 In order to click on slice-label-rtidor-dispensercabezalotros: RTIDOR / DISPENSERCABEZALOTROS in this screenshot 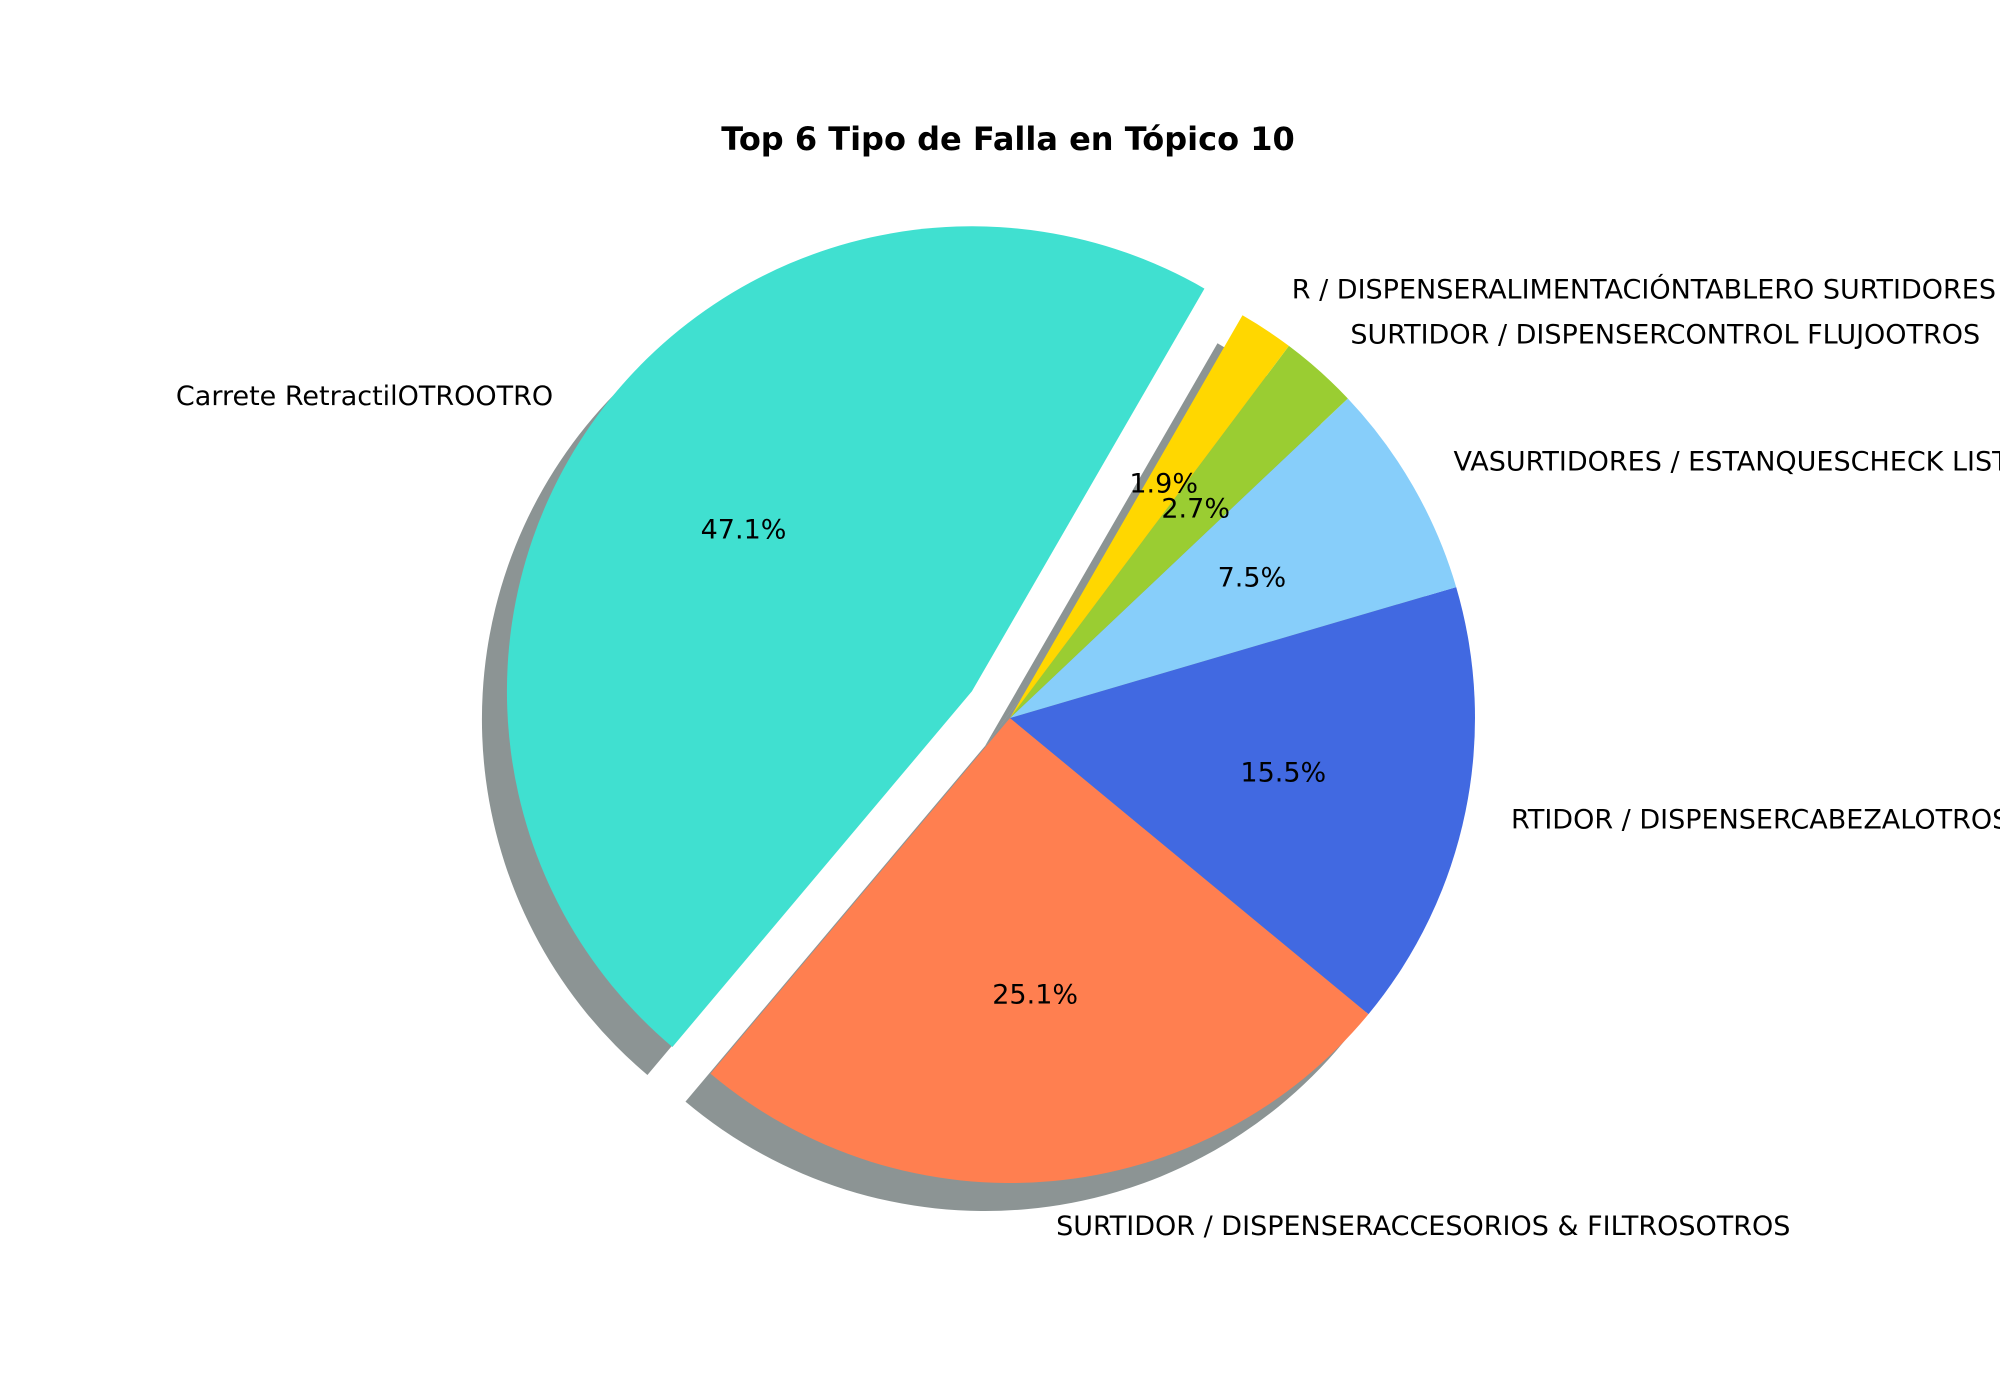, I will do `click(1755, 819)`.